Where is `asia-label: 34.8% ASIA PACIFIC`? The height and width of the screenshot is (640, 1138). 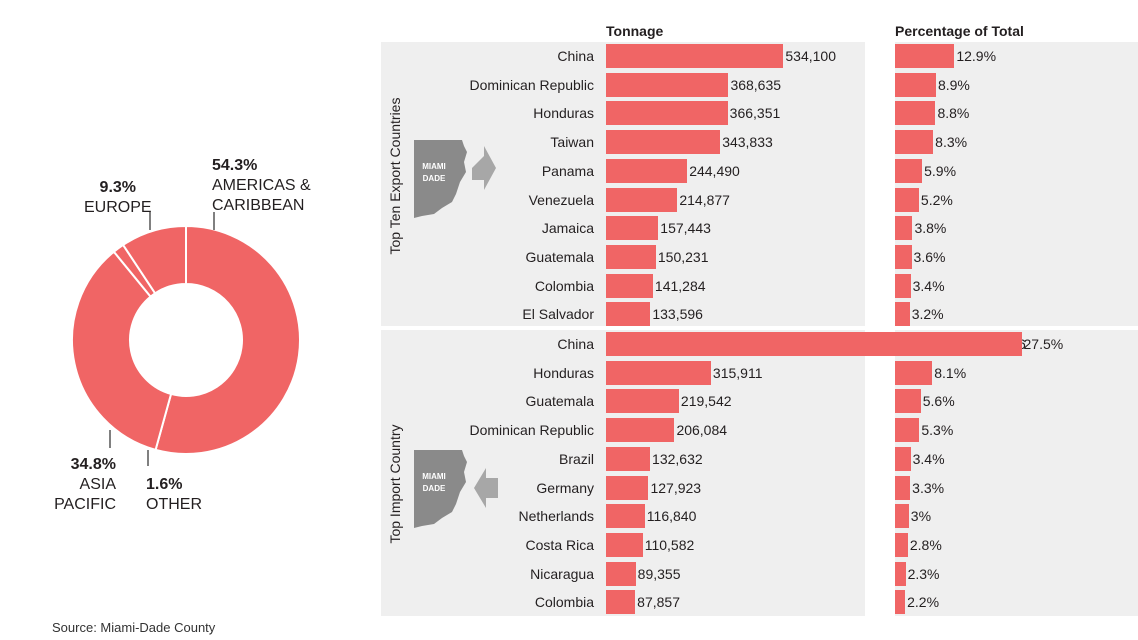 asia-label: 34.8% ASIA PACIFIC is located at coordinates (80, 485).